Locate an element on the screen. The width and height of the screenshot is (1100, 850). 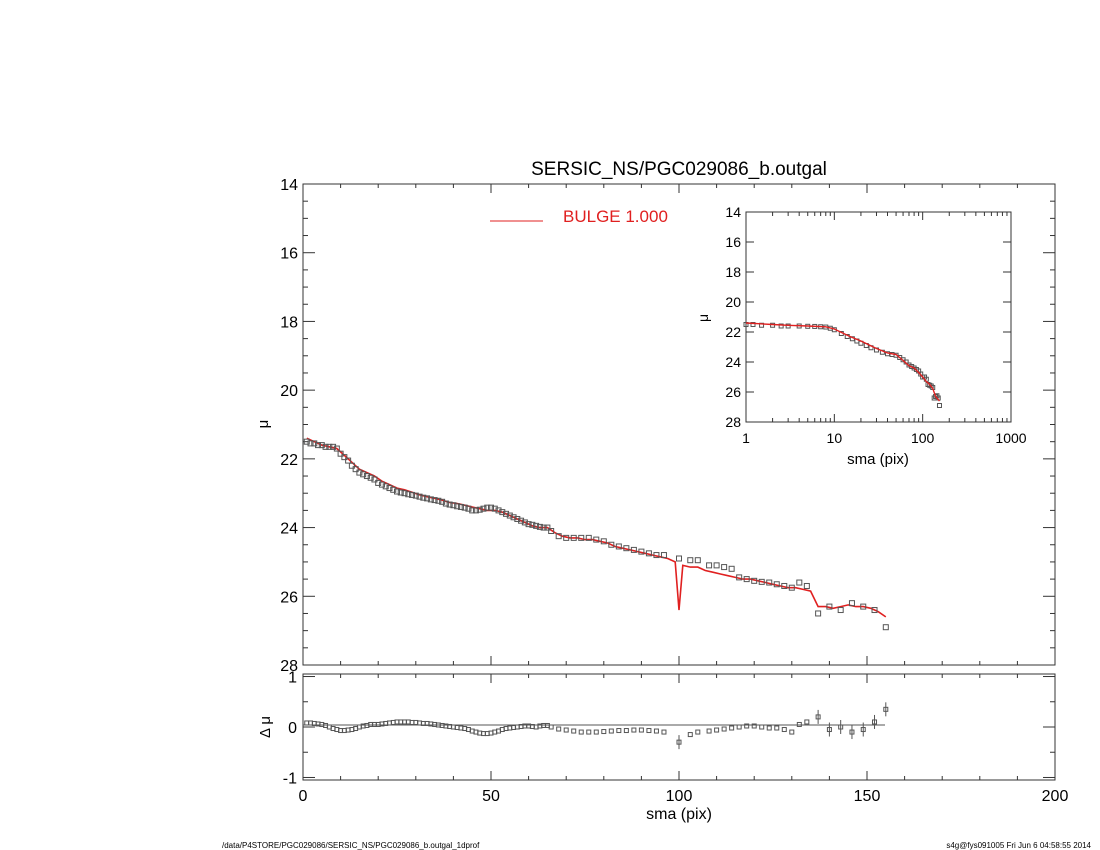
main-model-series is located at coordinates (596, 527).